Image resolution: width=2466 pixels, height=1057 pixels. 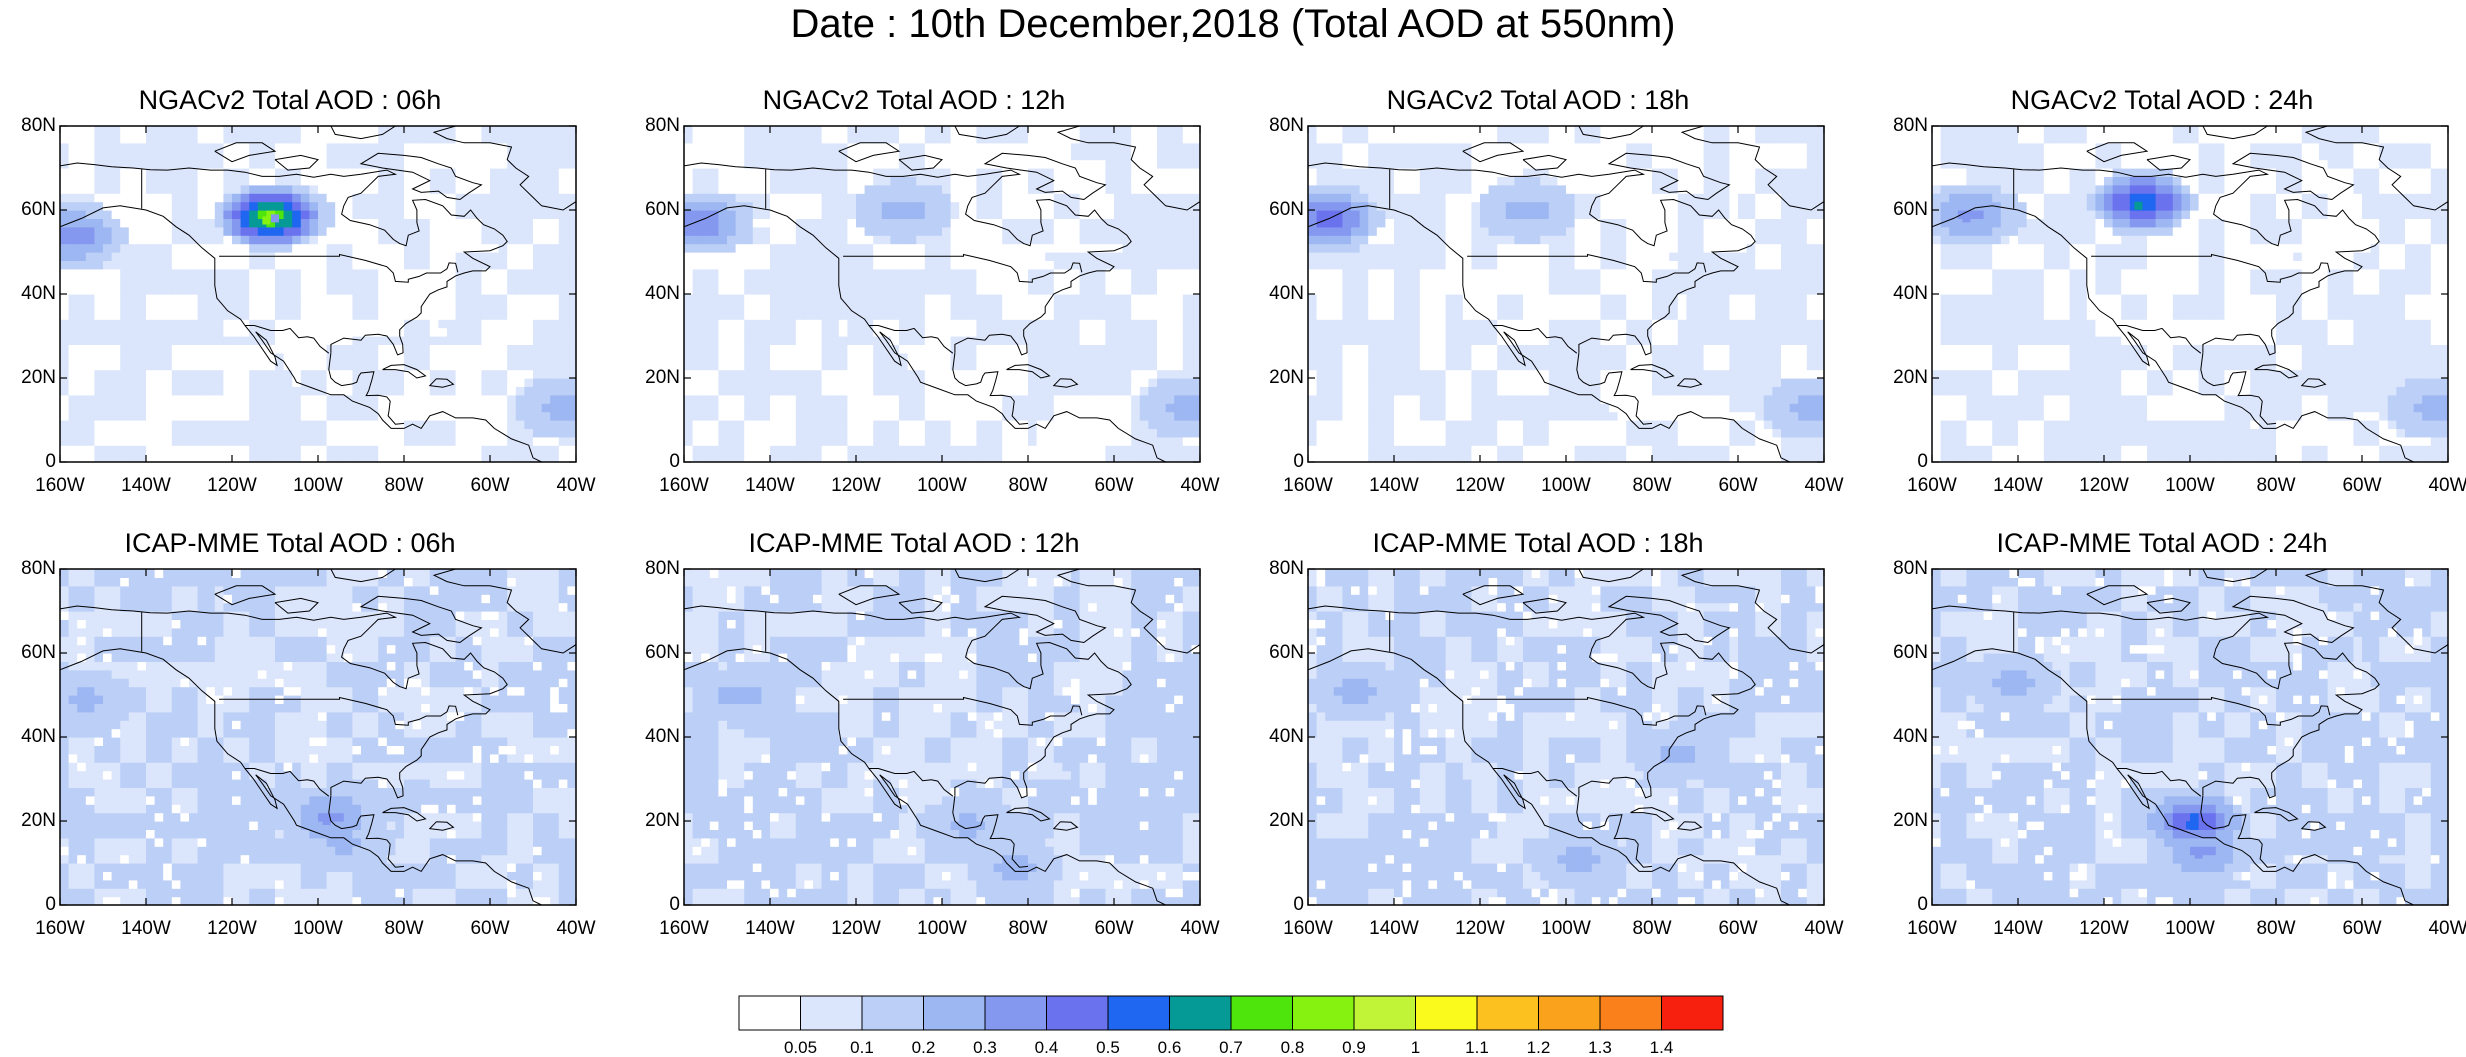 I want to click on colorbar-label: 0.8, so click(x=1293, y=1048).